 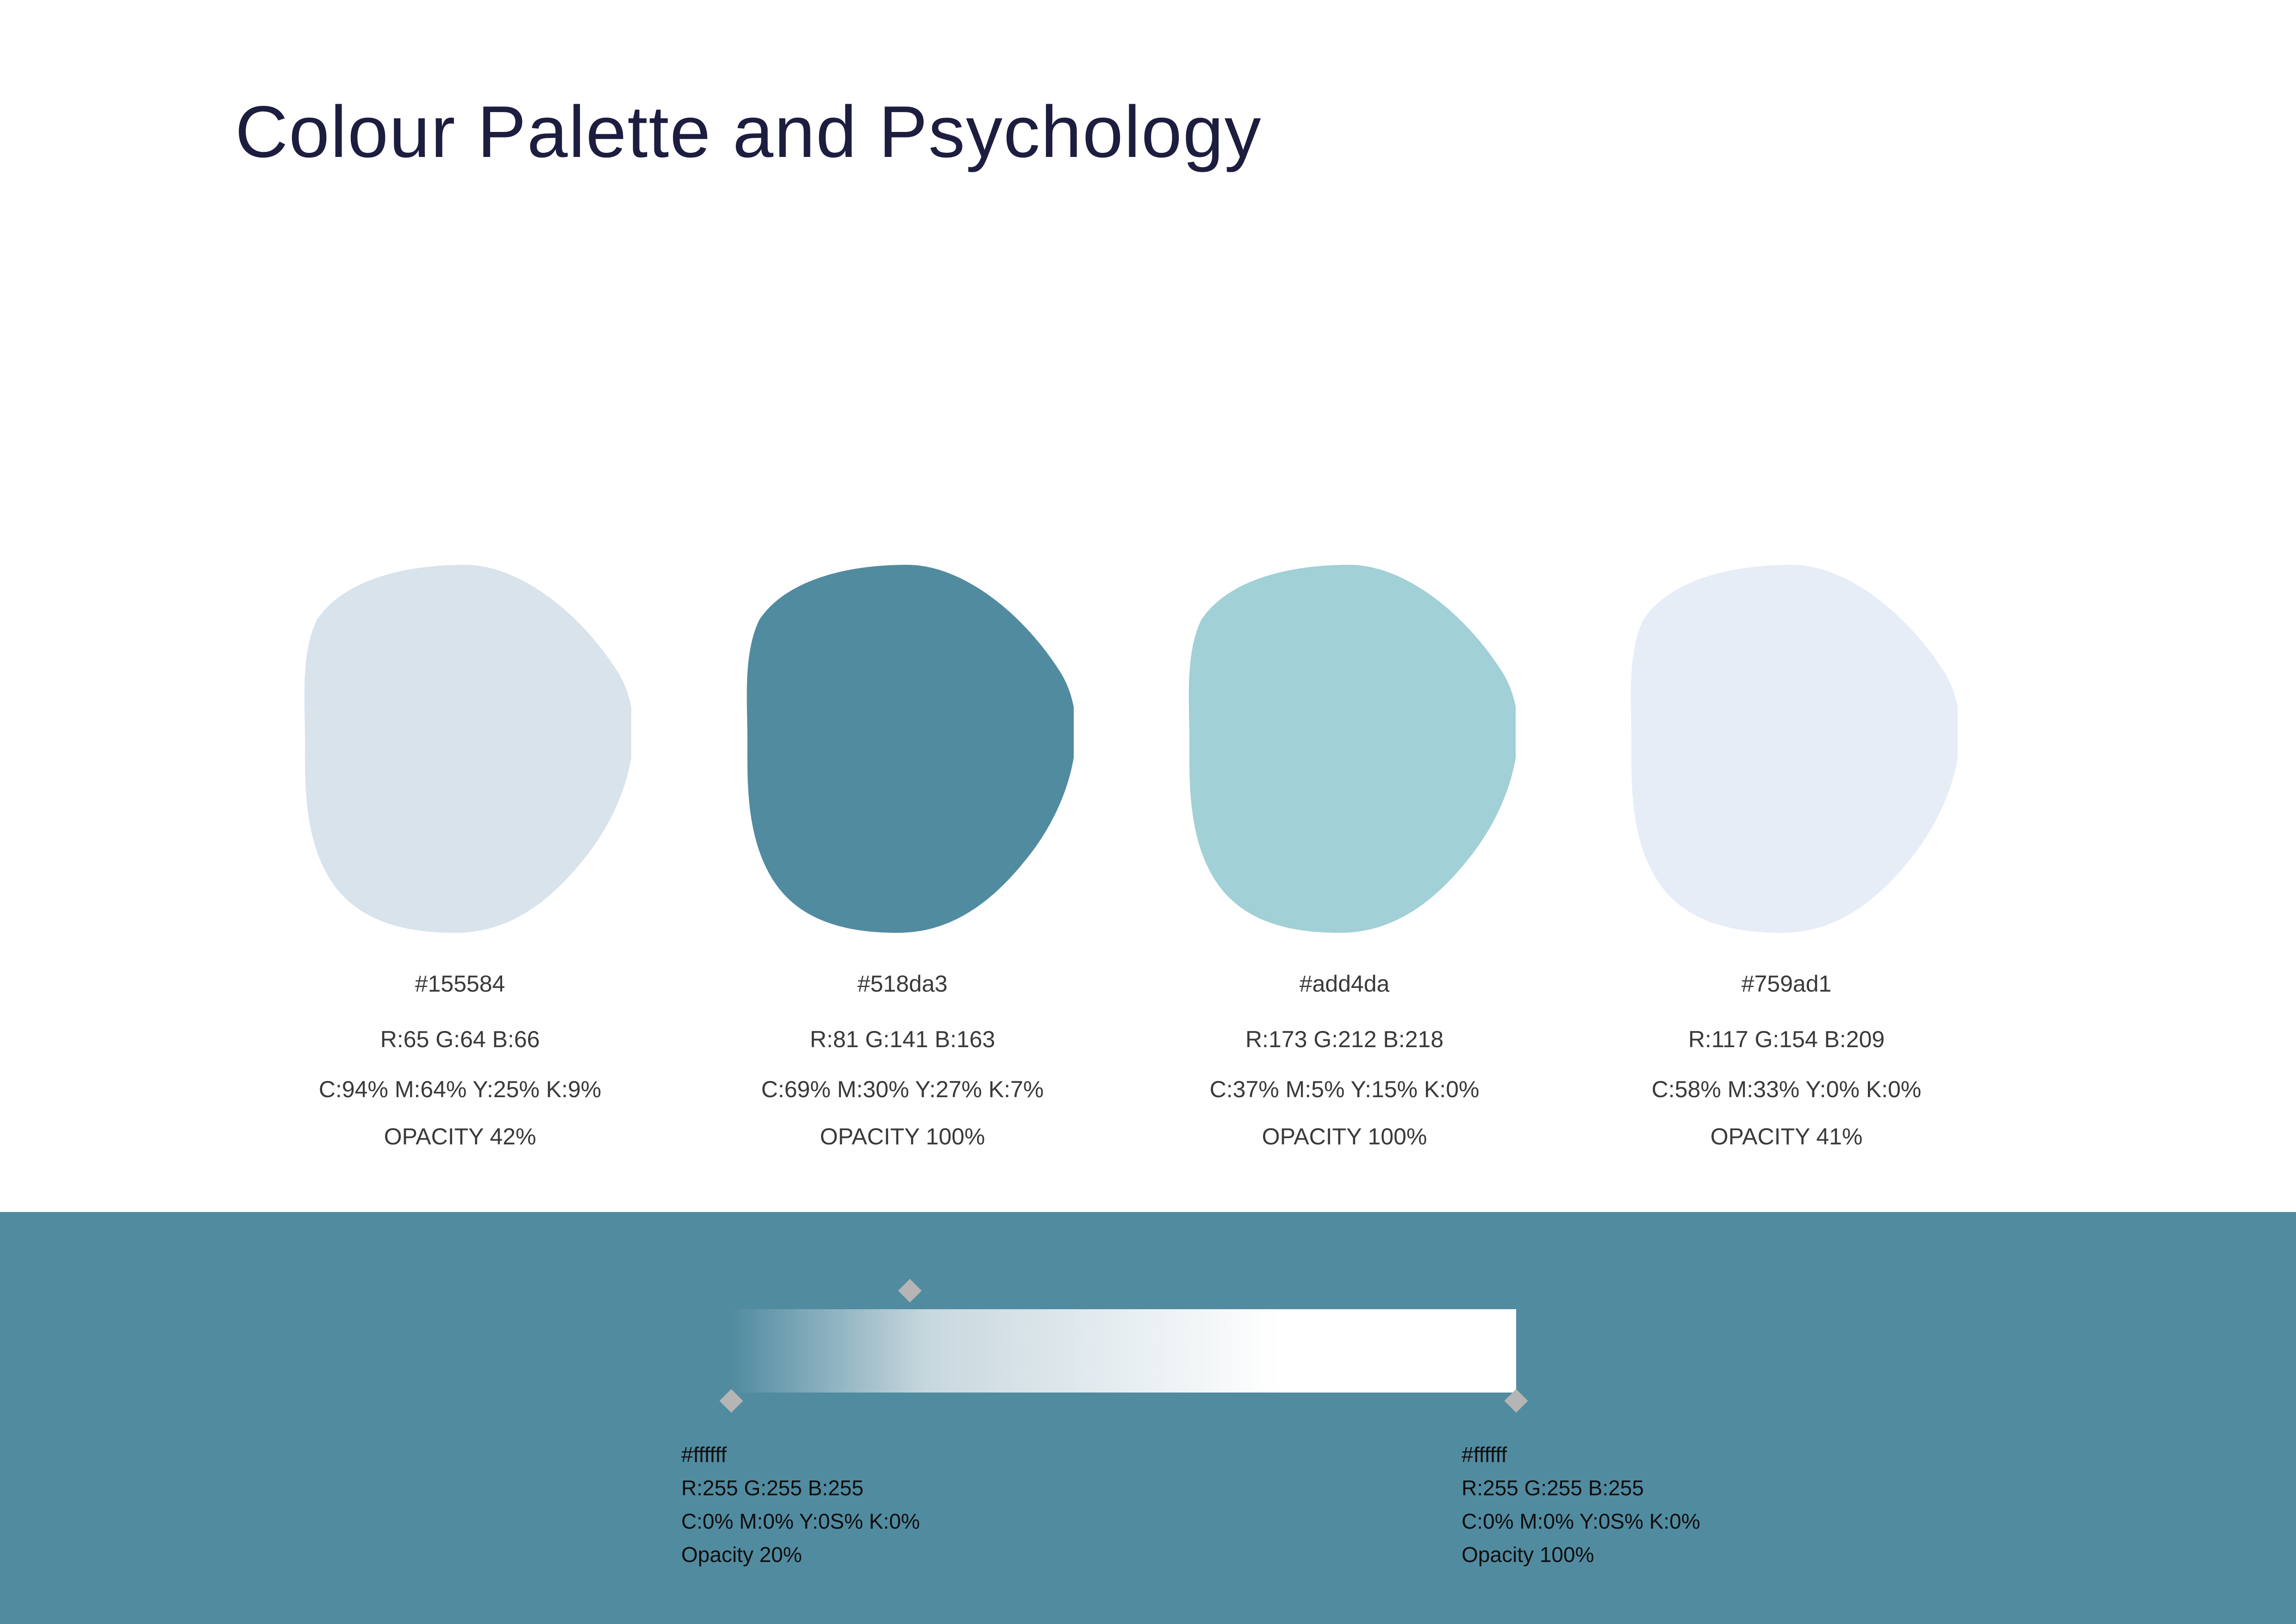 I want to click on swatch-rgb: R:173 G:212 B:218, so click(x=1344, y=1039).